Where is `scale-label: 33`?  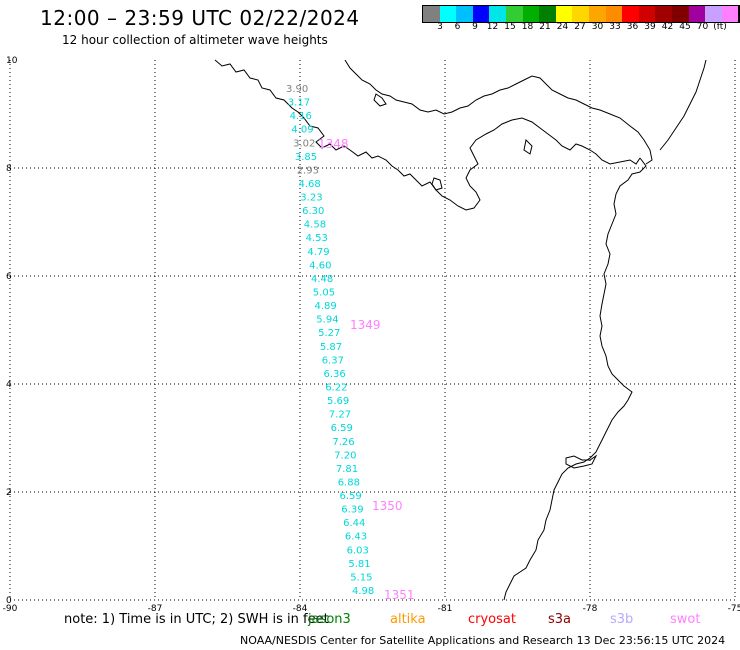
scale-label: 33 is located at coordinates (615, 27).